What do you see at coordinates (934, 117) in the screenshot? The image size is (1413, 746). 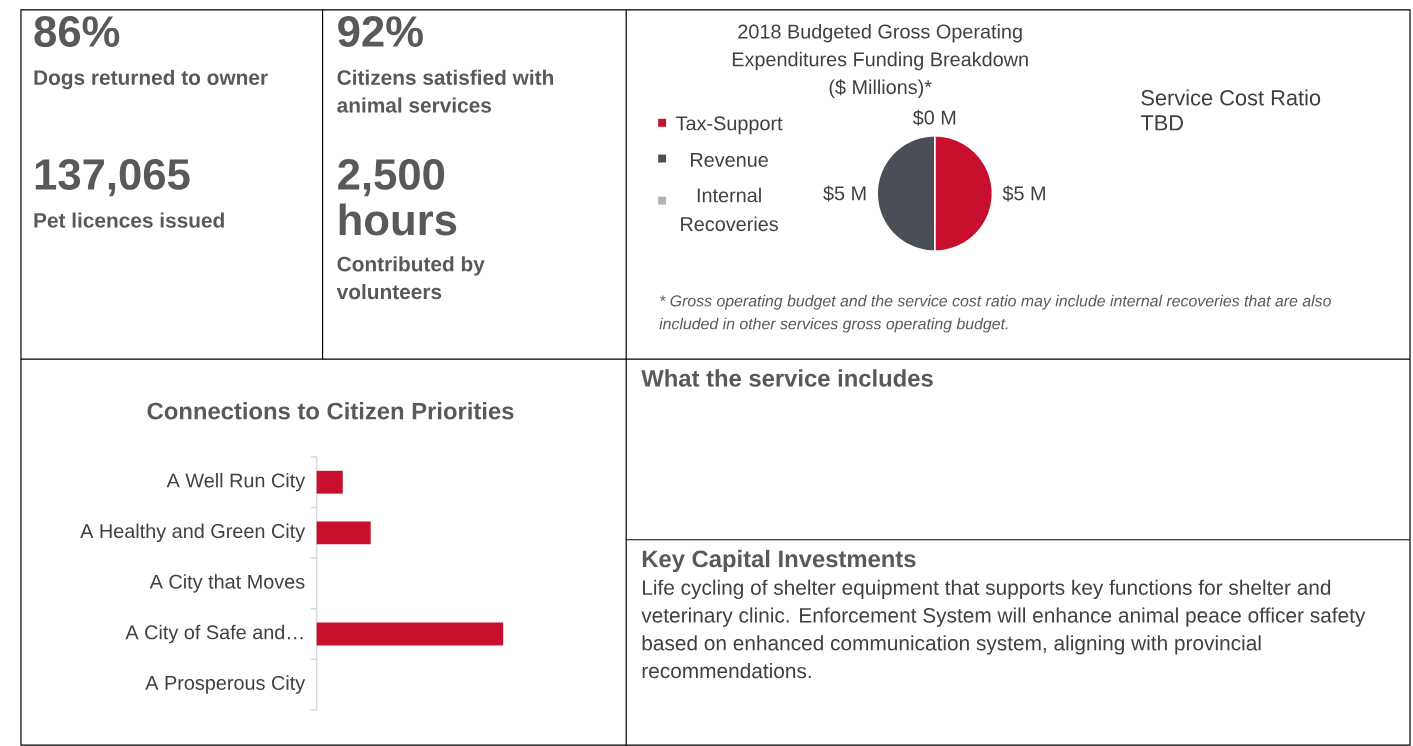 I see `text: $0 M` at bounding box center [934, 117].